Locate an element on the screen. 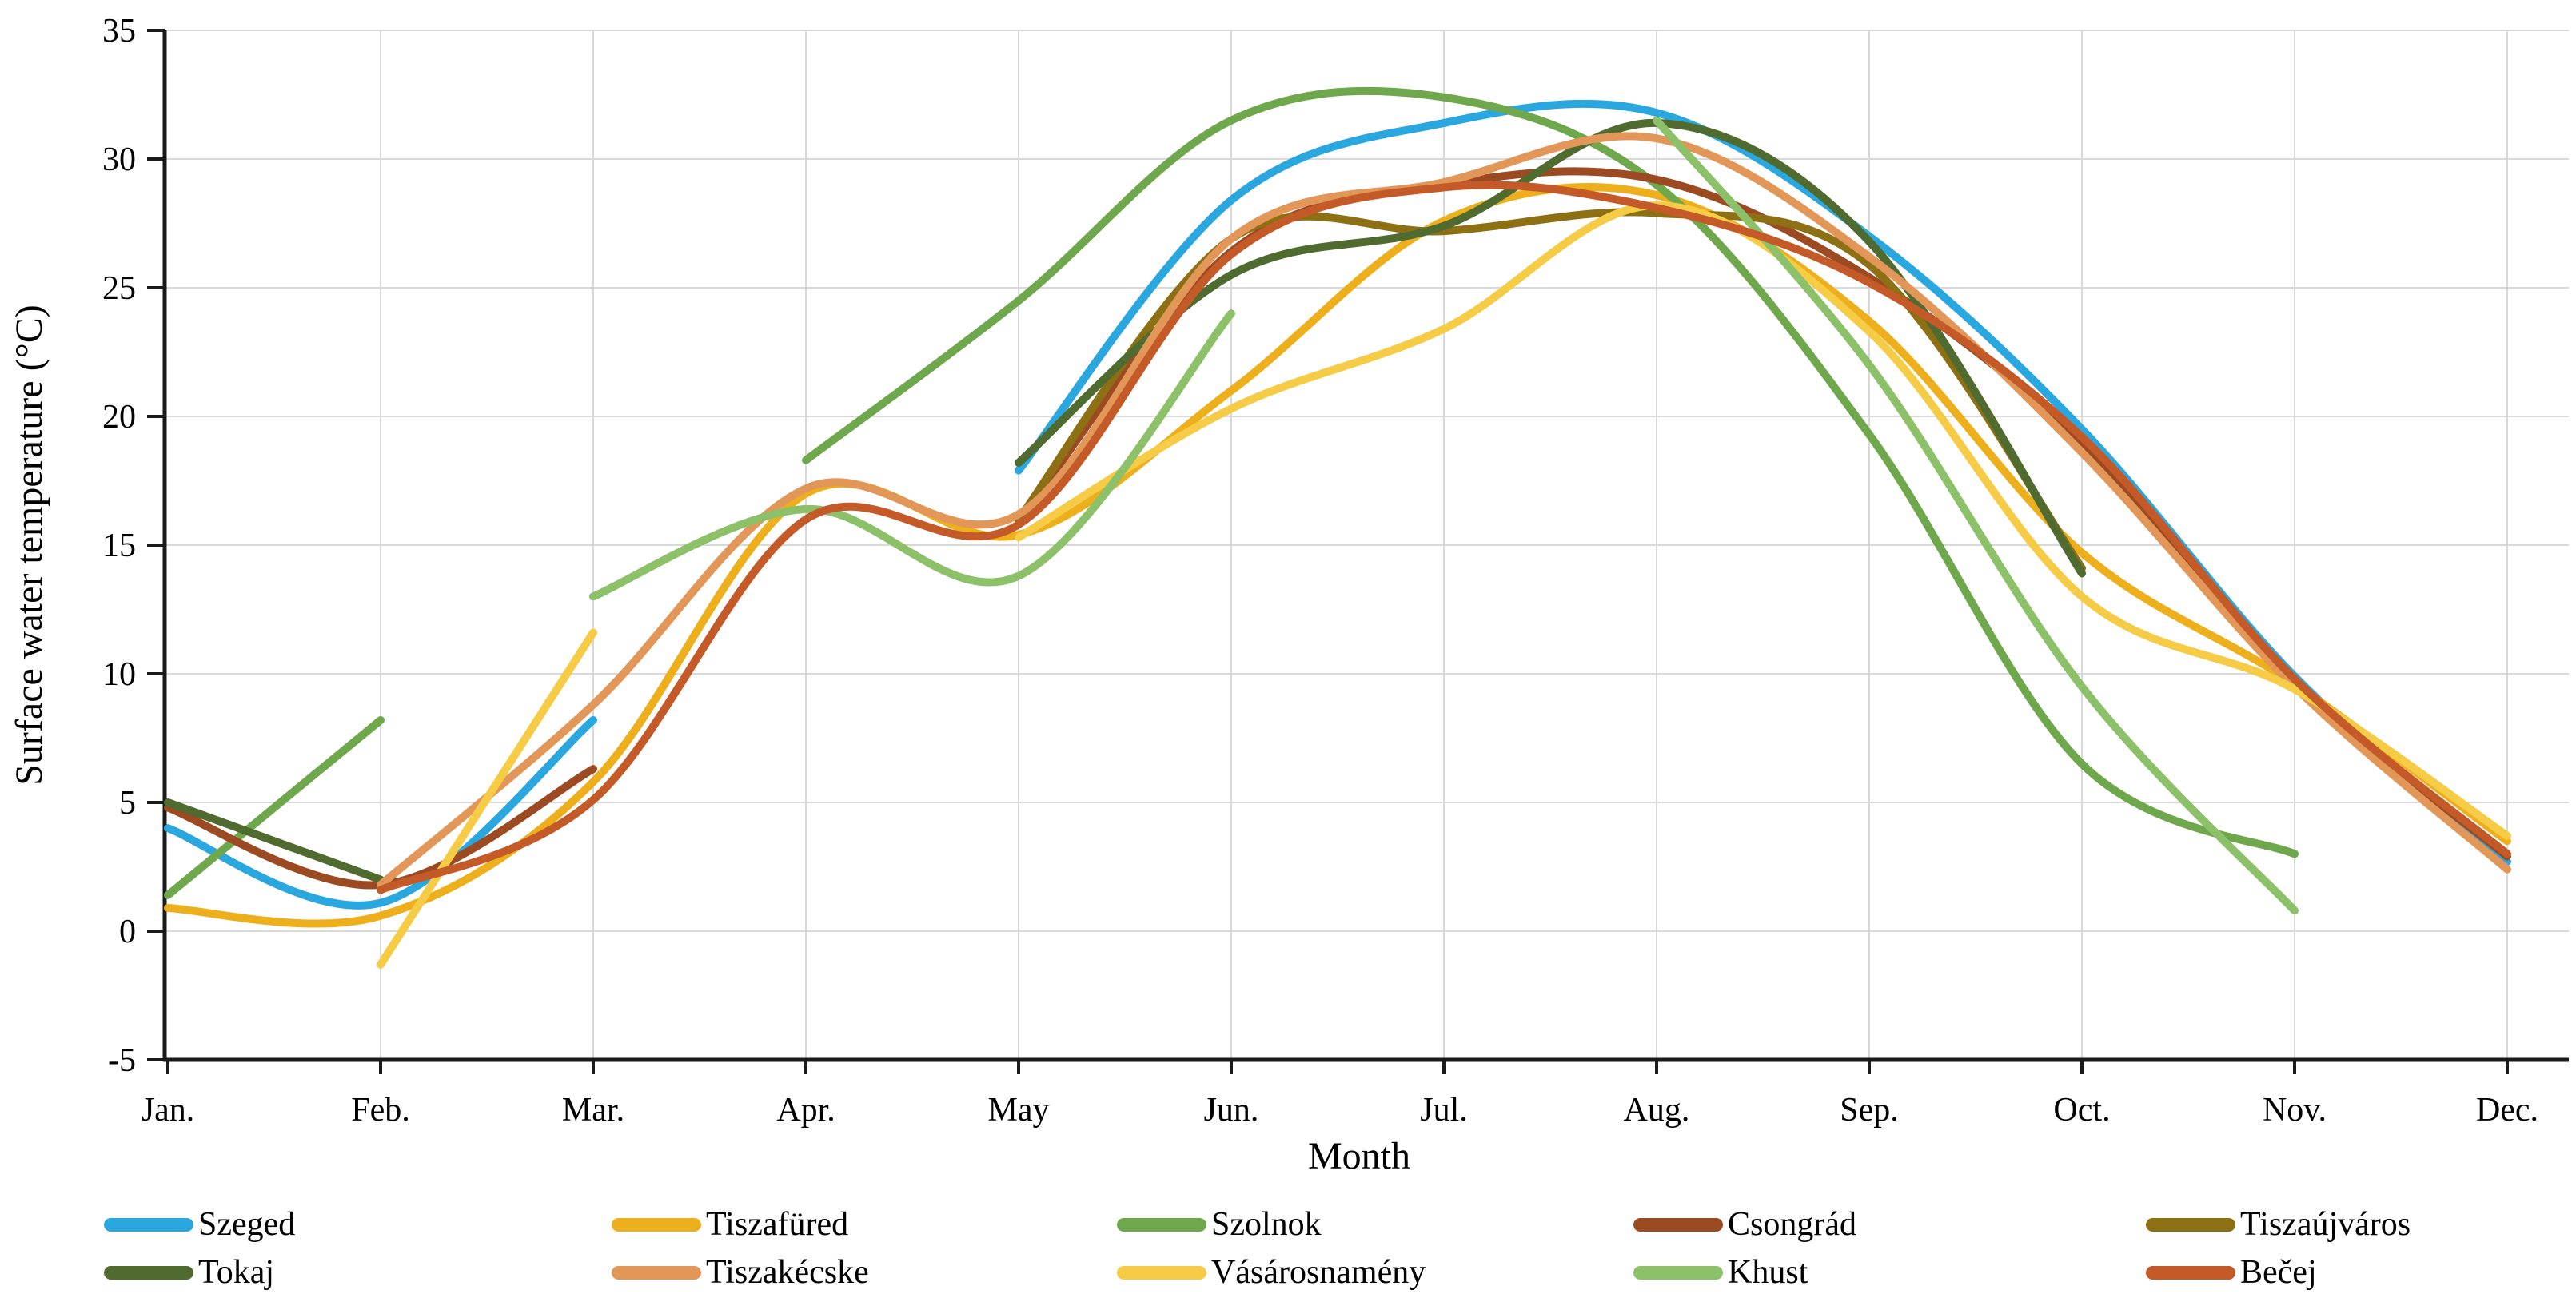 This screenshot has height=1314, width=2576. y-tick-label: 5 is located at coordinates (127, 803).